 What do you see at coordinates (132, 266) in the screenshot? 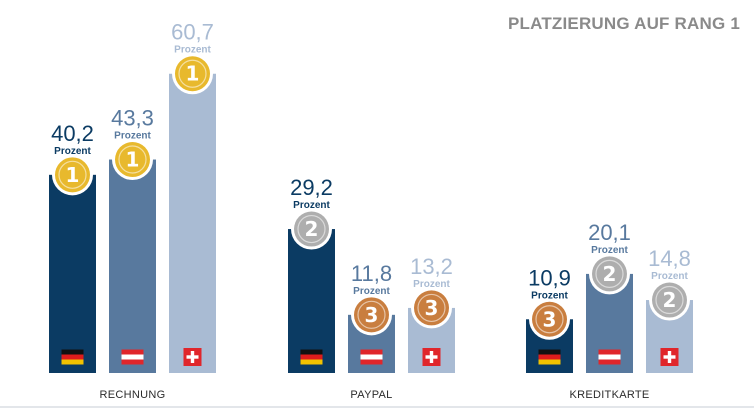
I see `bar-at` at bounding box center [132, 266].